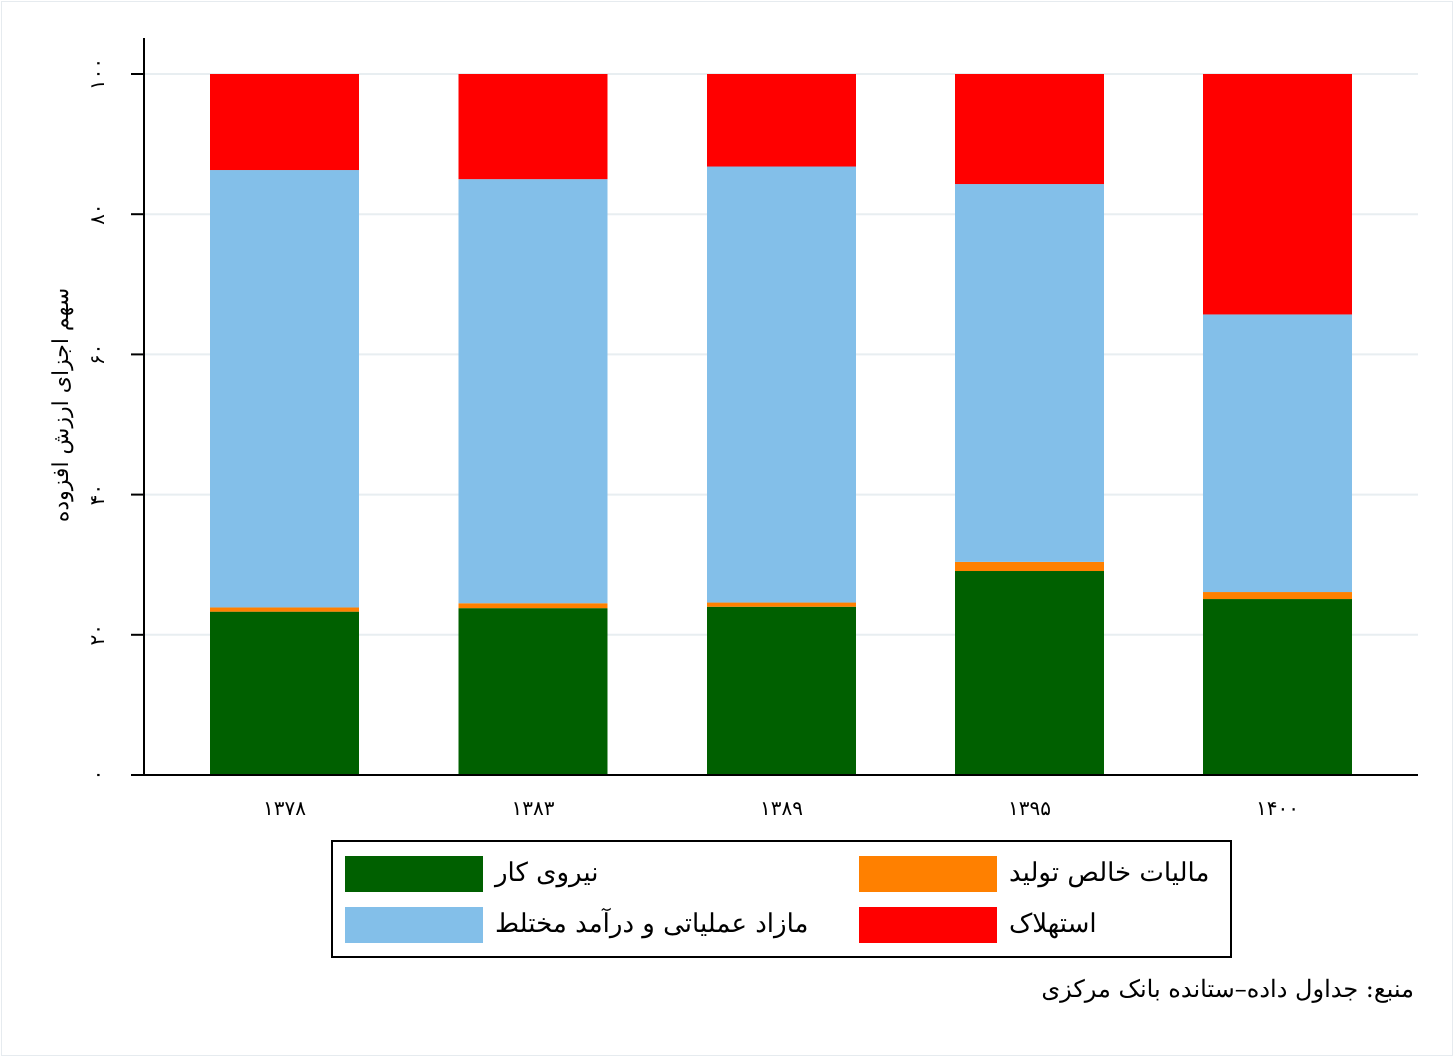 This screenshot has width=1456, height=1059. I want to click on legend-label-depreciation: استهلاک, so click(1053, 924).